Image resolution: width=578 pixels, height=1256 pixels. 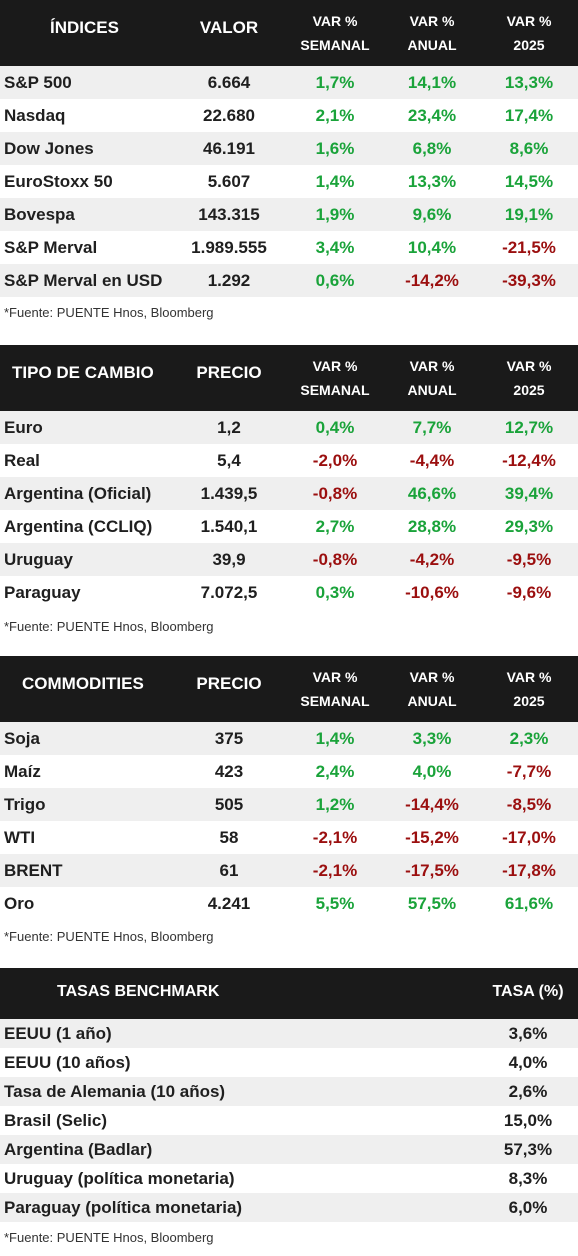 What do you see at coordinates (432, 460) in the screenshot?
I see `row-change: -4,4%` at bounding box center [432, 460].